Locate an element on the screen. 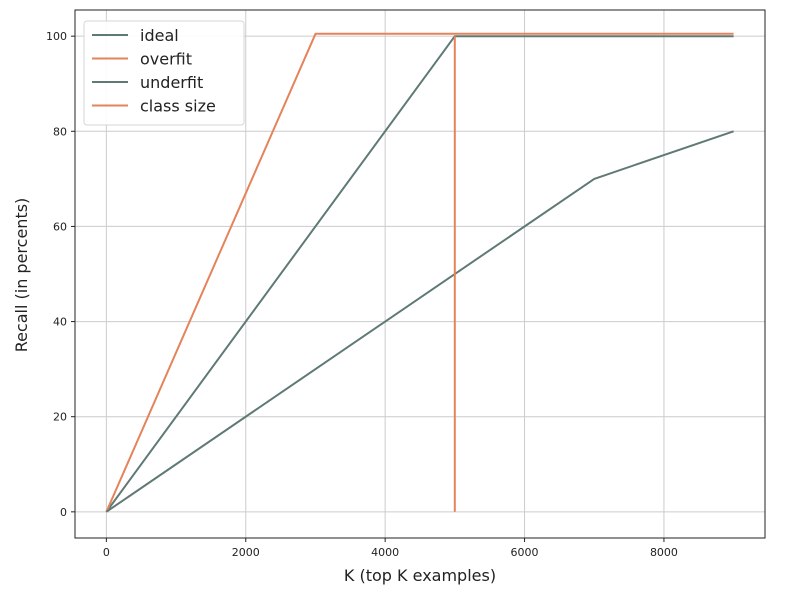  x-tick-label: 6000 is located at coordinates (525, 552).